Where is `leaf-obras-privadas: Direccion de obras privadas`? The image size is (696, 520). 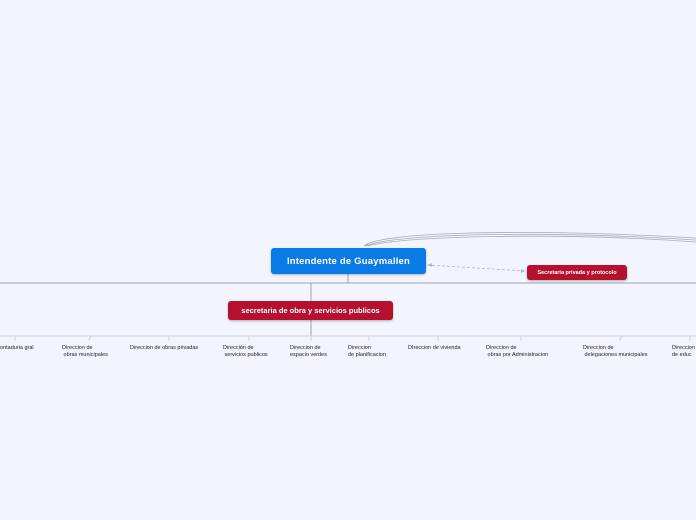 leaf-obras-privadas: Direccion de obras privadas is located at coordinates (164, 348).